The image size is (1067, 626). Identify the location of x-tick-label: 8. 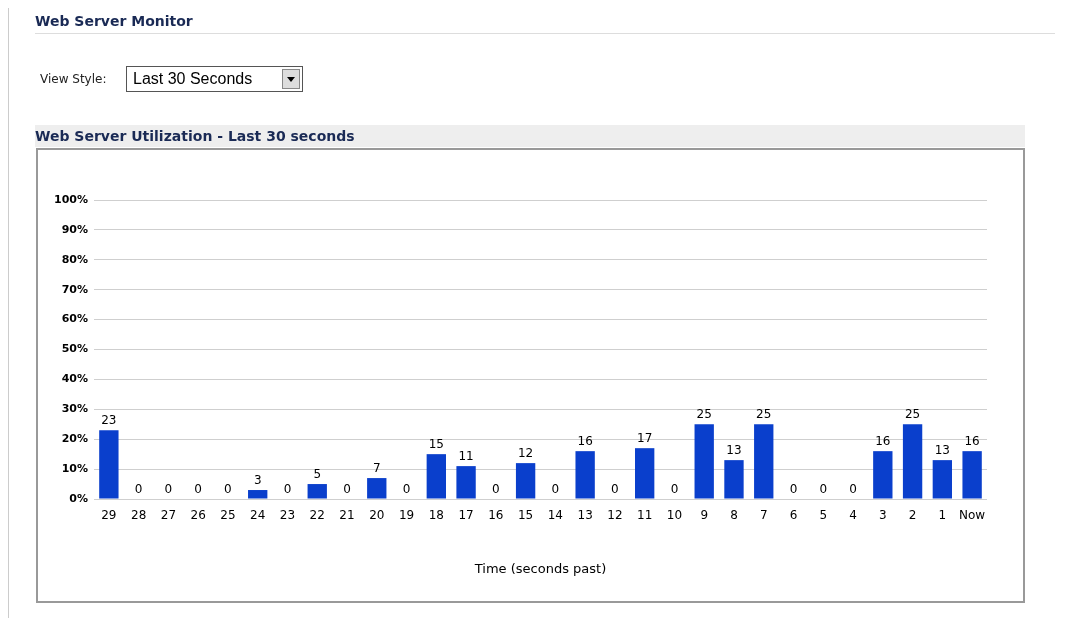
(734, 515).